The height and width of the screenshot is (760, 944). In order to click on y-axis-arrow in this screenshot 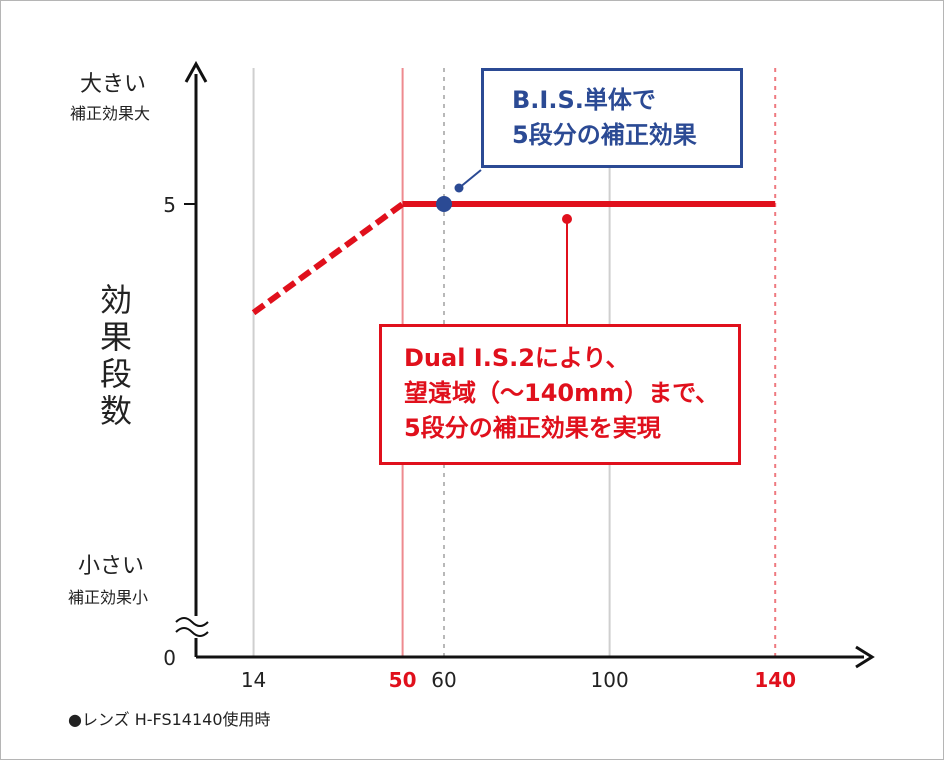, I will do `click(196, 71)`.